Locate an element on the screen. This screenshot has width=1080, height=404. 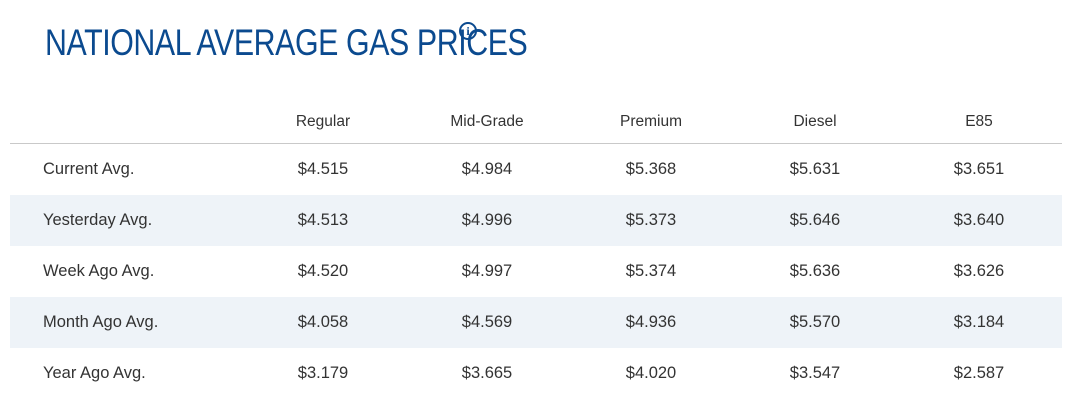
price-cell: $4.569 is located at coordinates (487, 322).